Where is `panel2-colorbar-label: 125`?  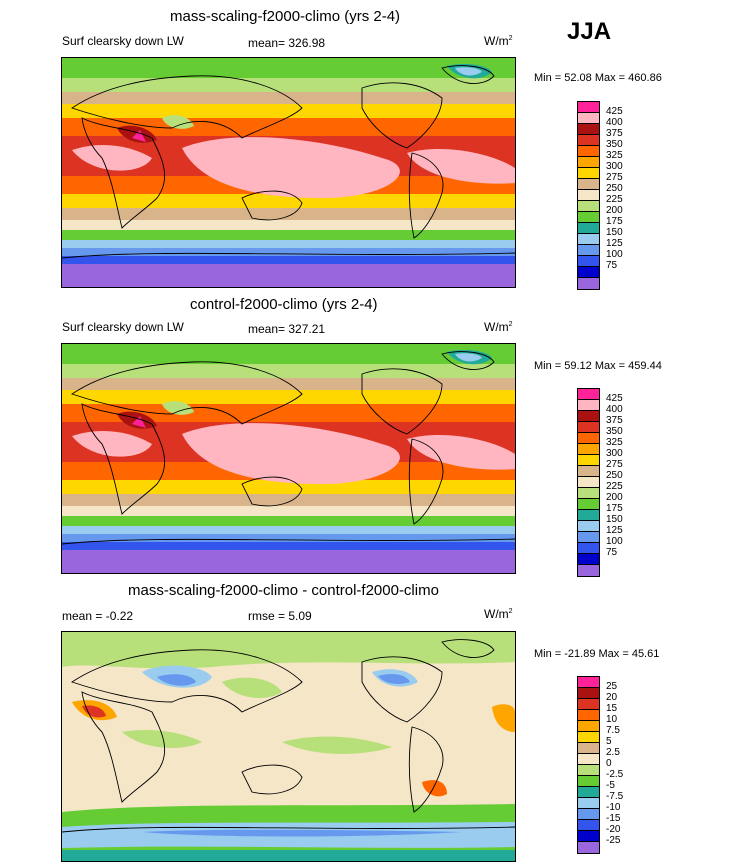 panel2-colorbar-label: 125 is located at coordinates (614, 530).